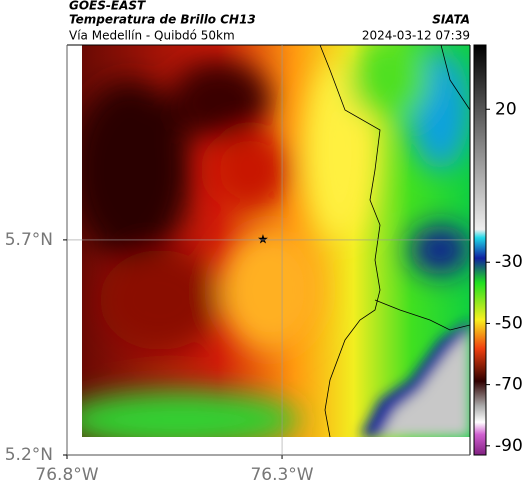  What do you see at coordinates (480, 250) in the screenshot?
I see `colorbar` at bounding box center [480, 250].